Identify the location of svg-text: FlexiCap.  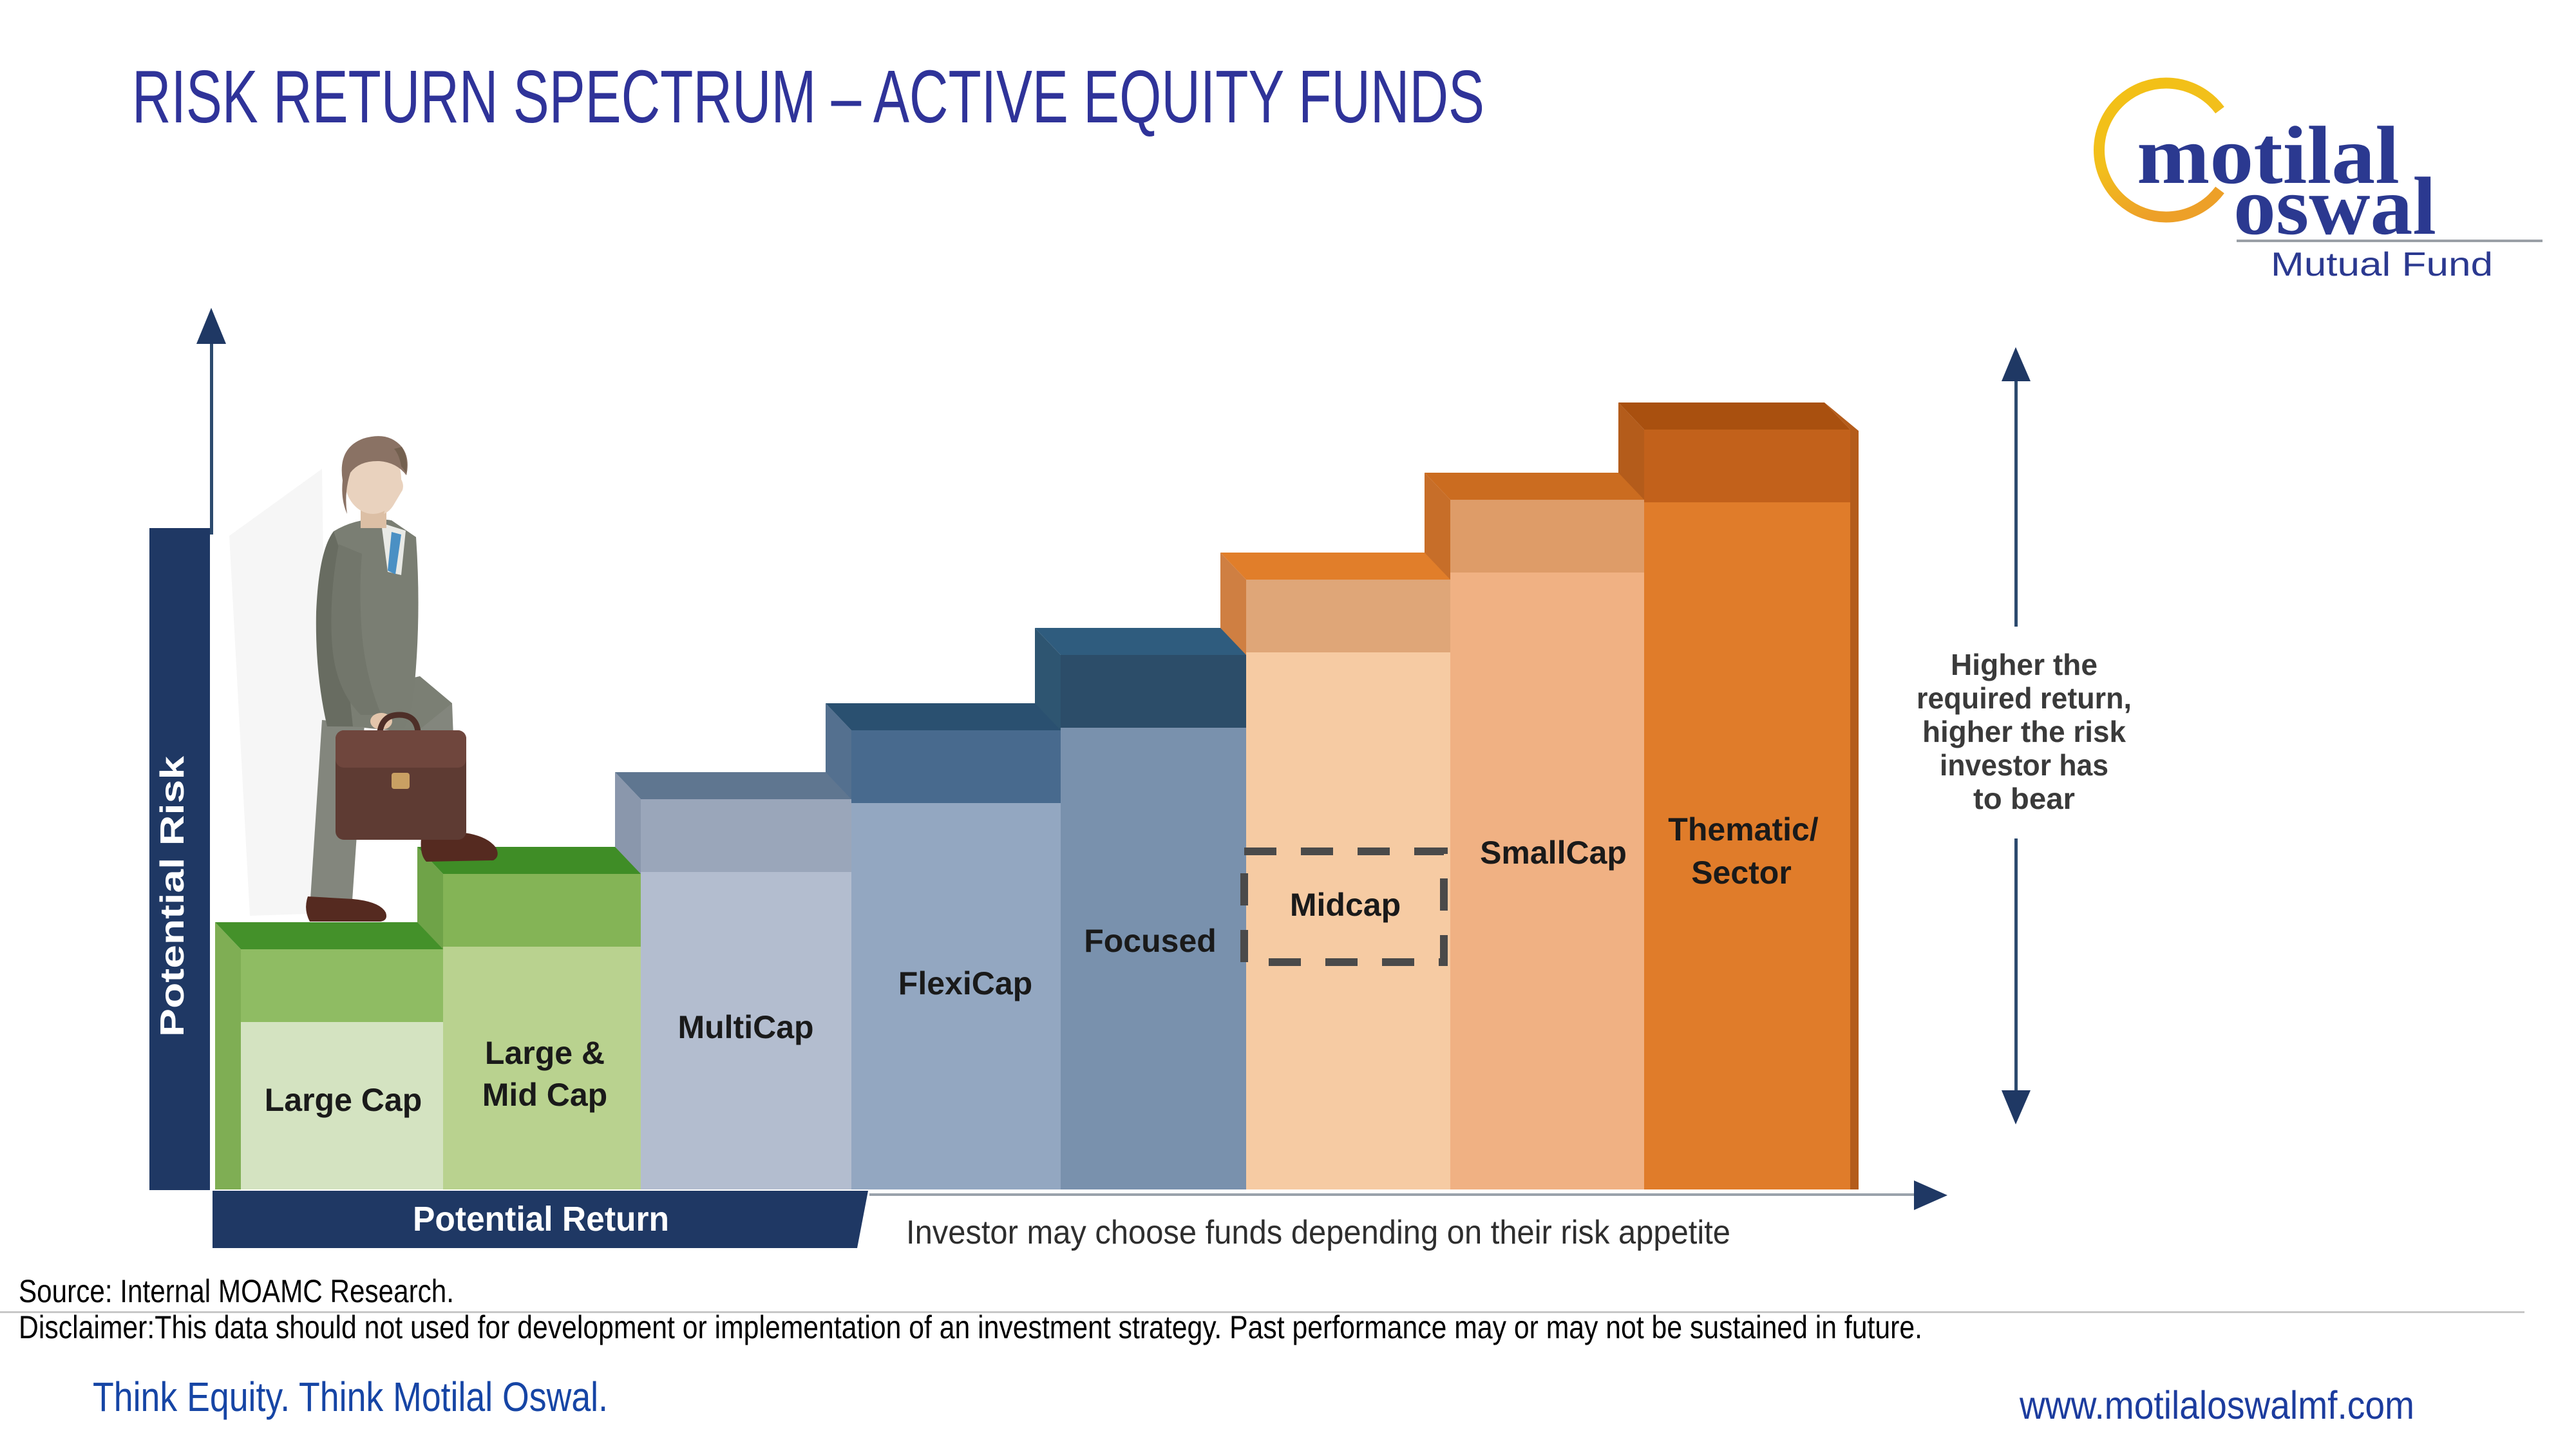
(965, 983).